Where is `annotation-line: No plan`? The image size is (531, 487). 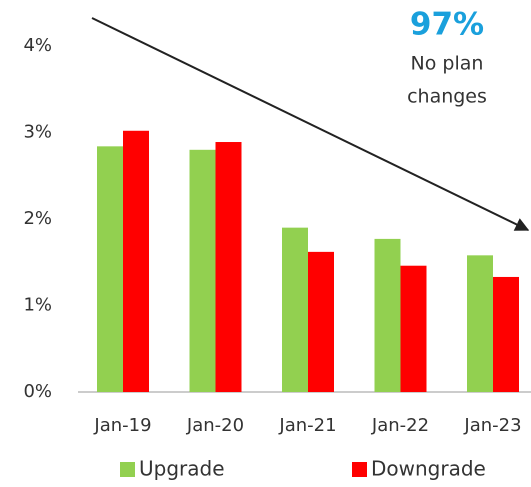 annotation-line: No plan is located at coordinates (447, 64).